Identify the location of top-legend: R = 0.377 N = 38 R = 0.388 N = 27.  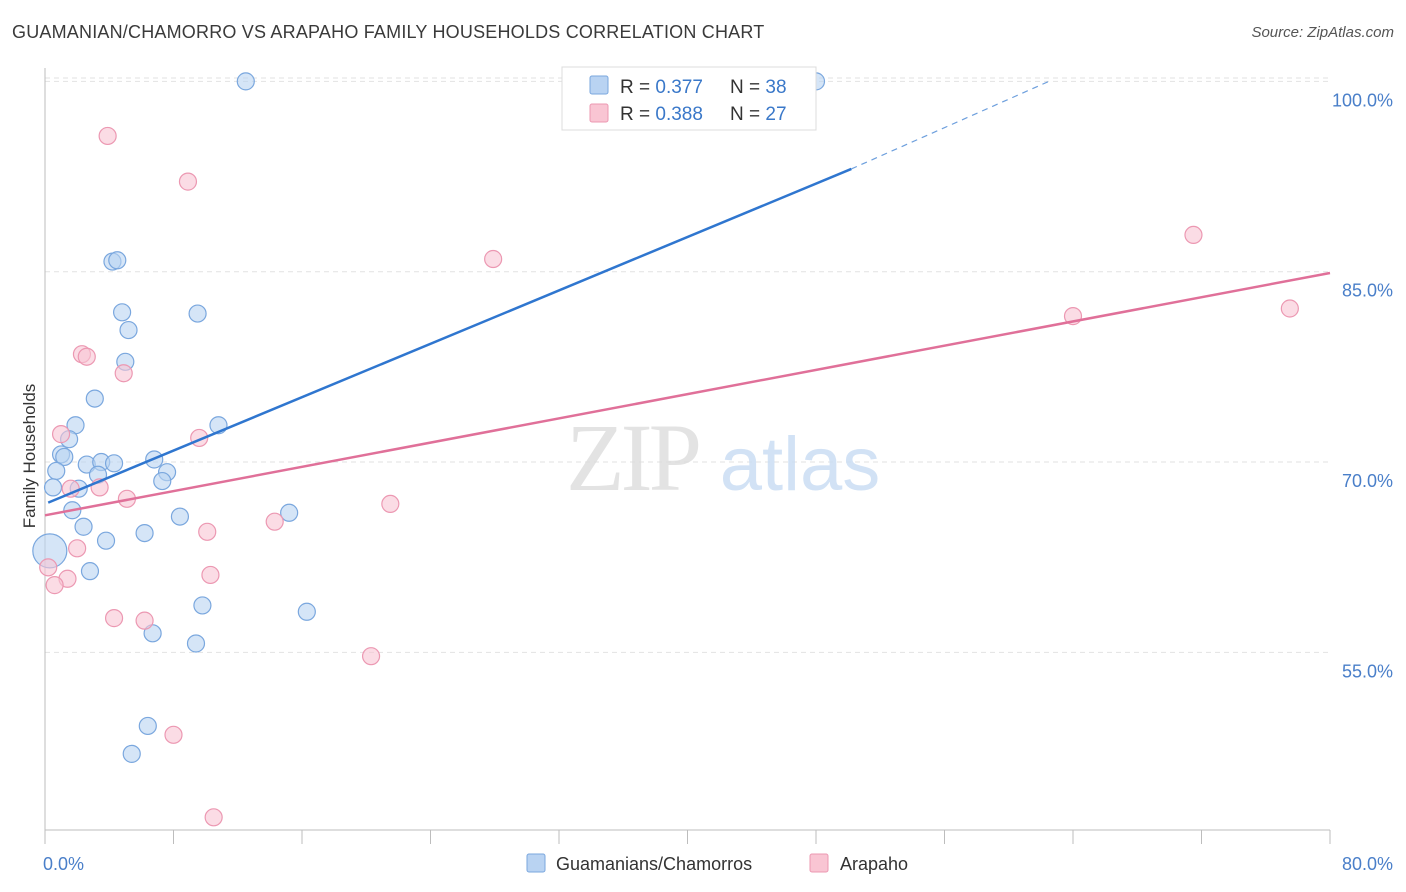
(689, 98).